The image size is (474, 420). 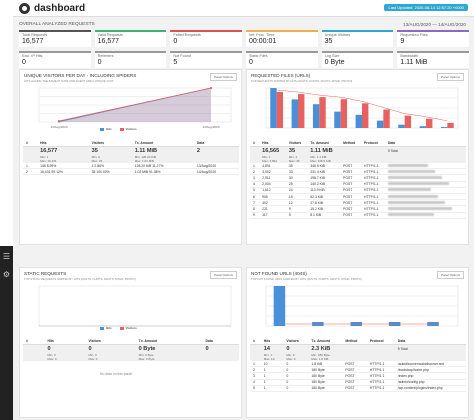 I want to click on stat-label: Static Files, so click(x=258, y=56).